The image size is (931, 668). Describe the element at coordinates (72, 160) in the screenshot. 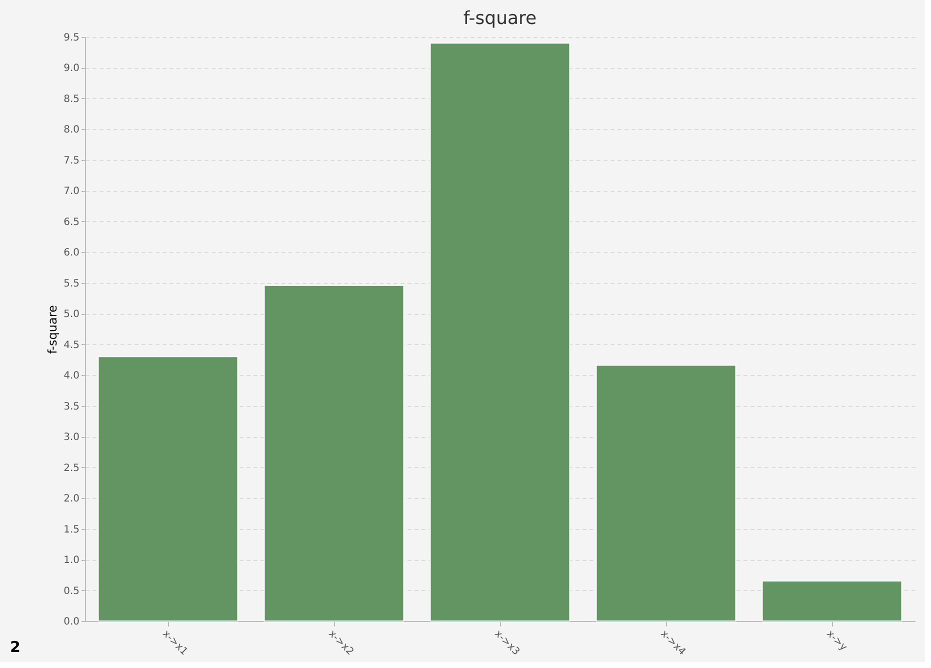

I see `y-tick-label: 7.5` at that location.